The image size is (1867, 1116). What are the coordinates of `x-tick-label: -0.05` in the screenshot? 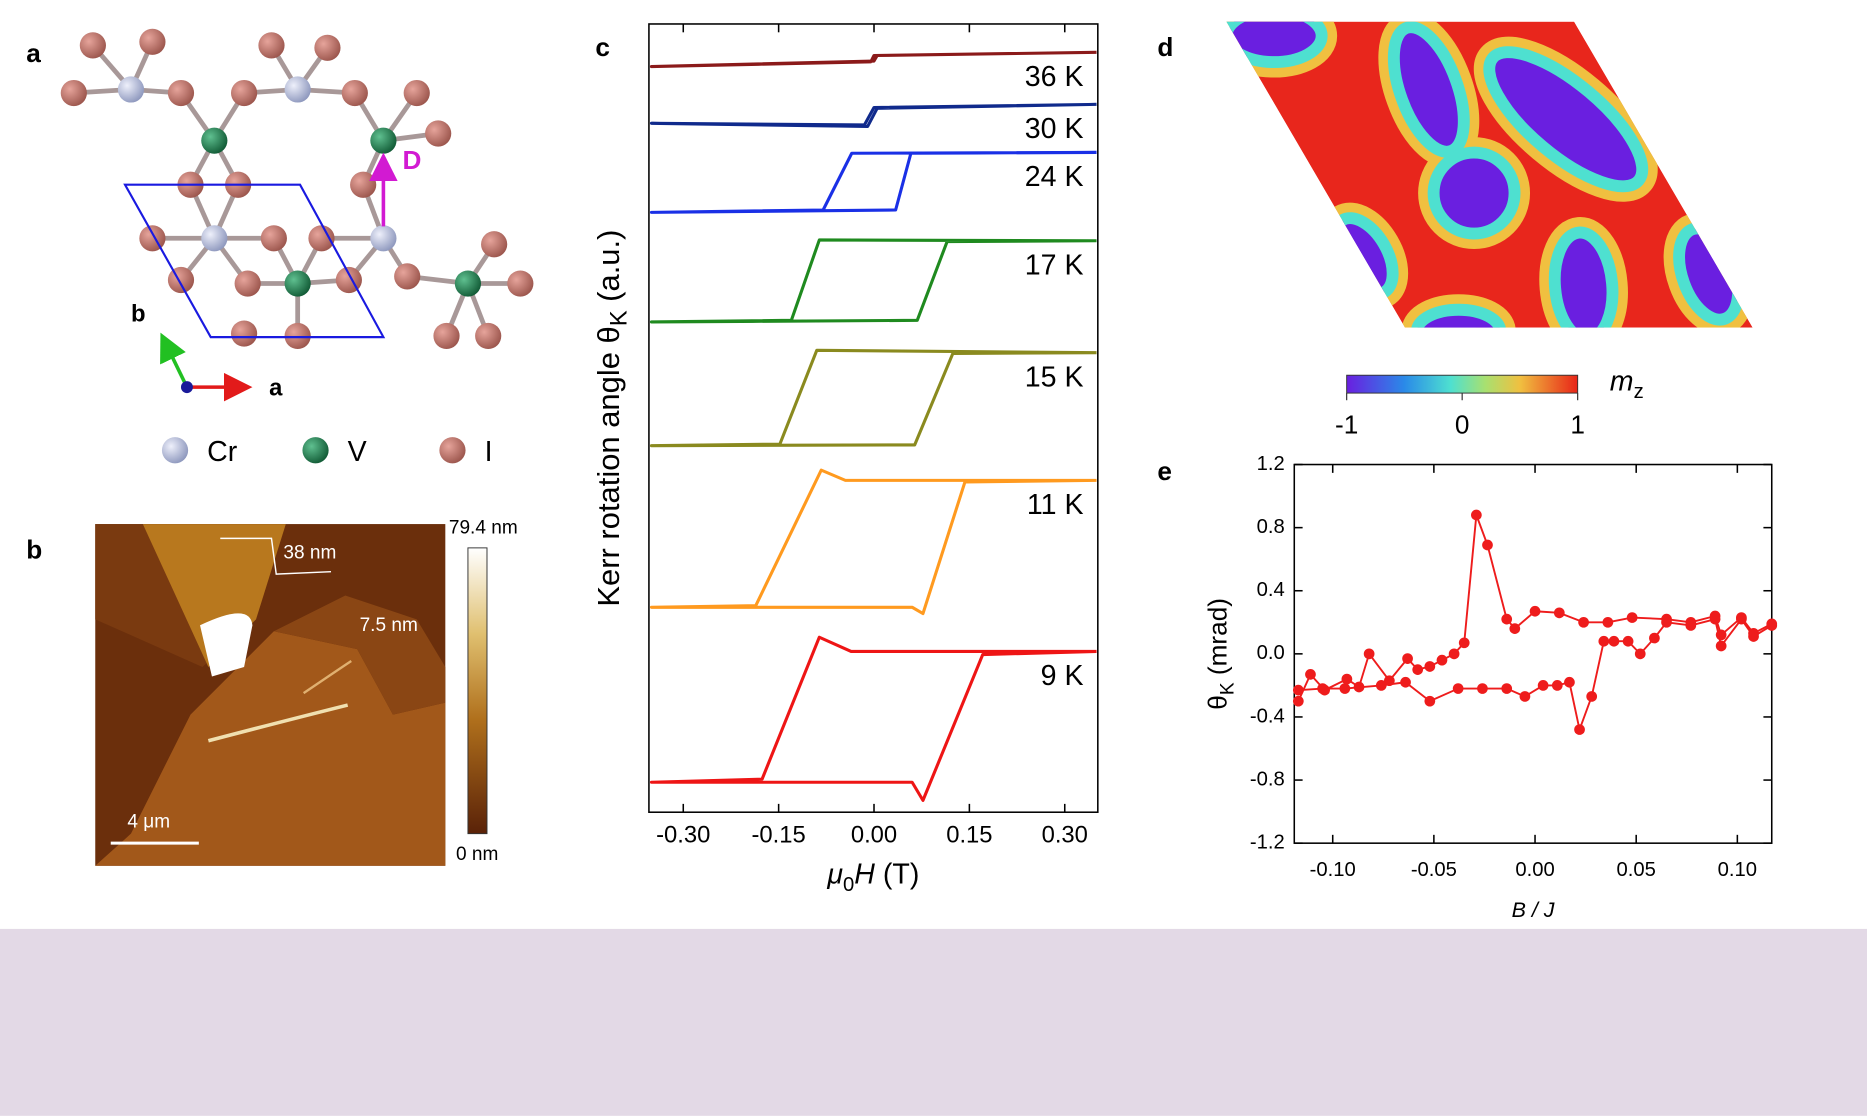 It's located at (1434, 870).